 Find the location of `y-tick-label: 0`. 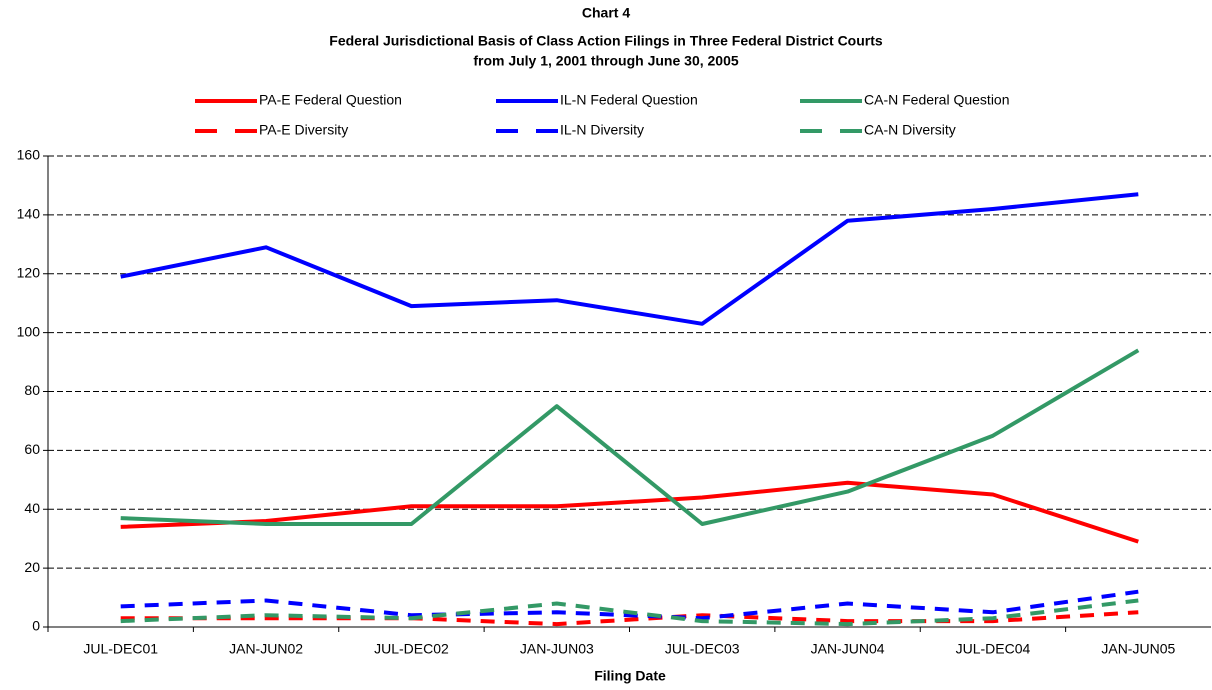

y-tick-label: 0 is located at coordinates (36, 626).